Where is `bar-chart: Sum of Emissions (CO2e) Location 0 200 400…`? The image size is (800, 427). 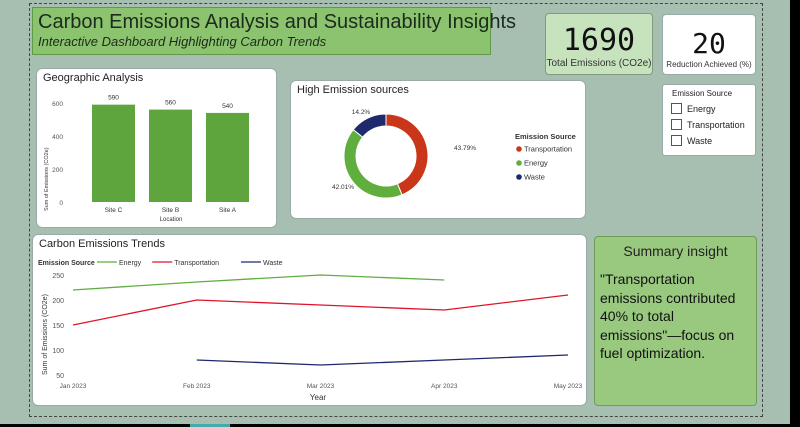 bar-chart: Sum of Emissions (CO2e) Location 0 200 400… is located at coordinates (146, 159).